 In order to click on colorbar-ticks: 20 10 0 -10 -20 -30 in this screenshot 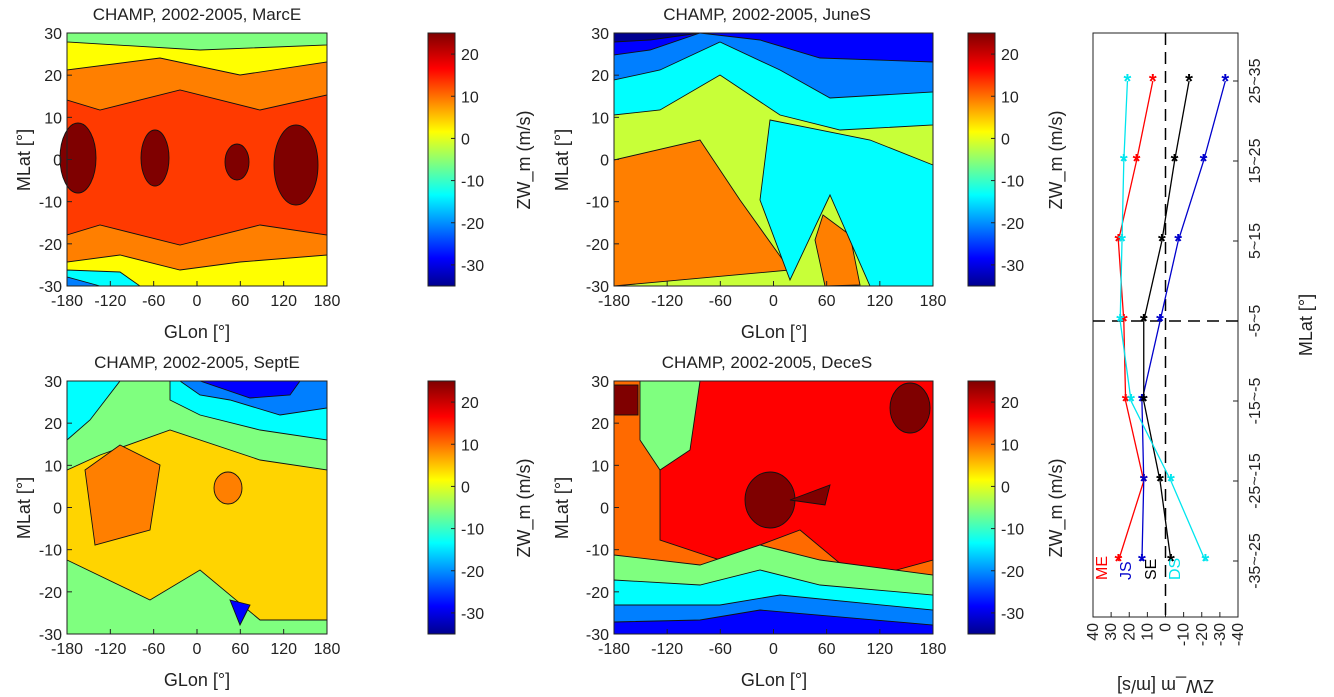, I will do `click(467, 161)`.